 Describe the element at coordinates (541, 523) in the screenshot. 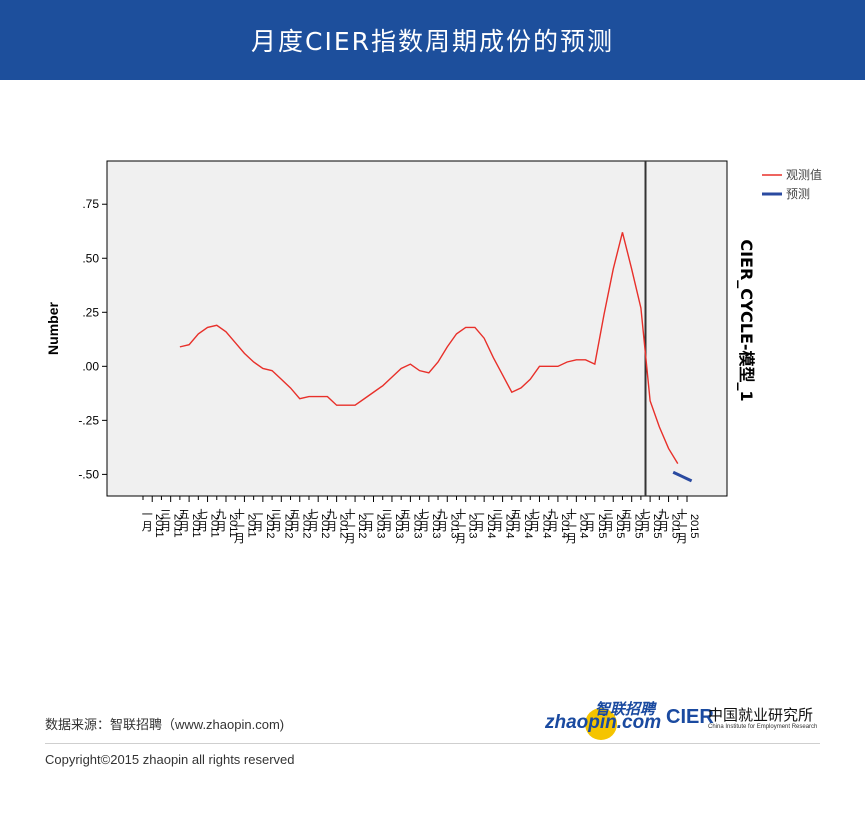

I see `x-tick-label-group: 七月 2014` at that location.